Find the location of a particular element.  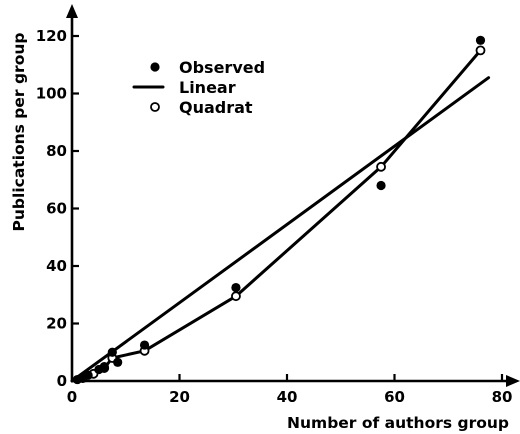

x-tick-label: 40 is located at coordinates (287, 397).